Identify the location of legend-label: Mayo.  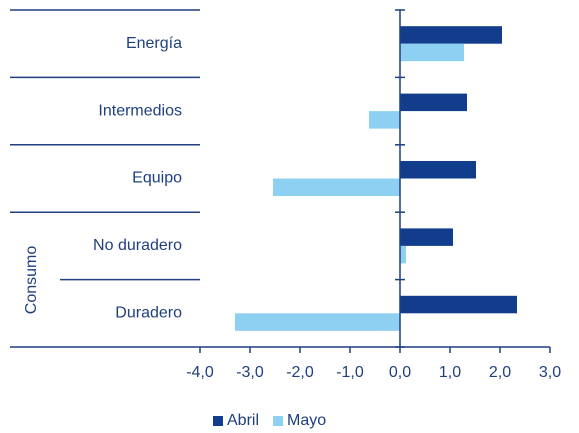
(306, 420).